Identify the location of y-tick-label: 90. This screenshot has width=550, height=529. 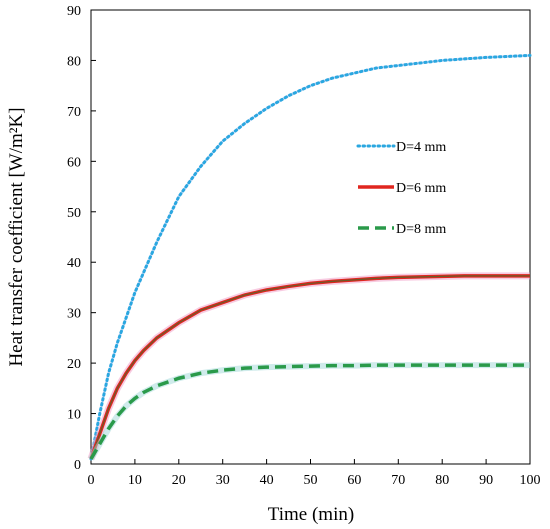
(74, 11).